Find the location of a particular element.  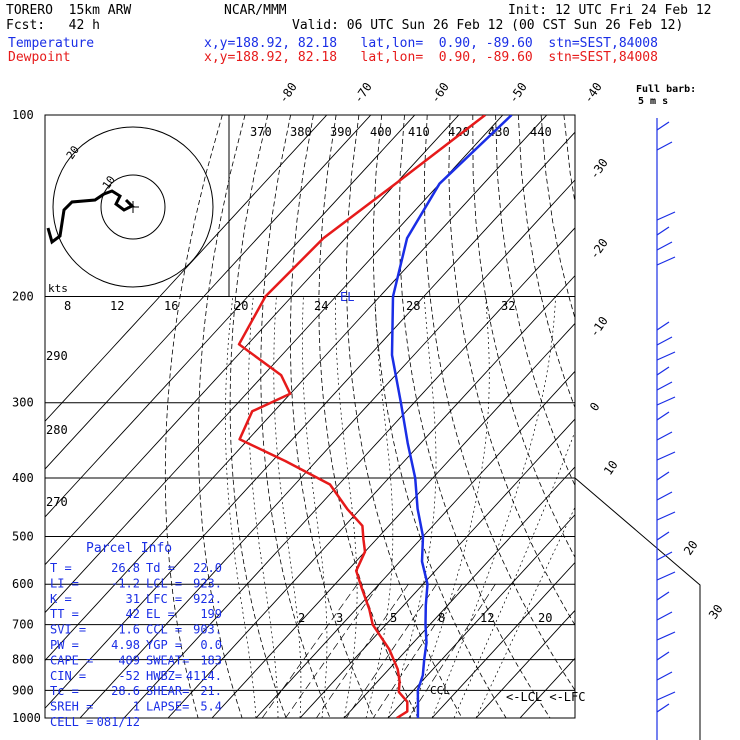

org-label: NCAR/MMM is located at coordinates (255, 10).